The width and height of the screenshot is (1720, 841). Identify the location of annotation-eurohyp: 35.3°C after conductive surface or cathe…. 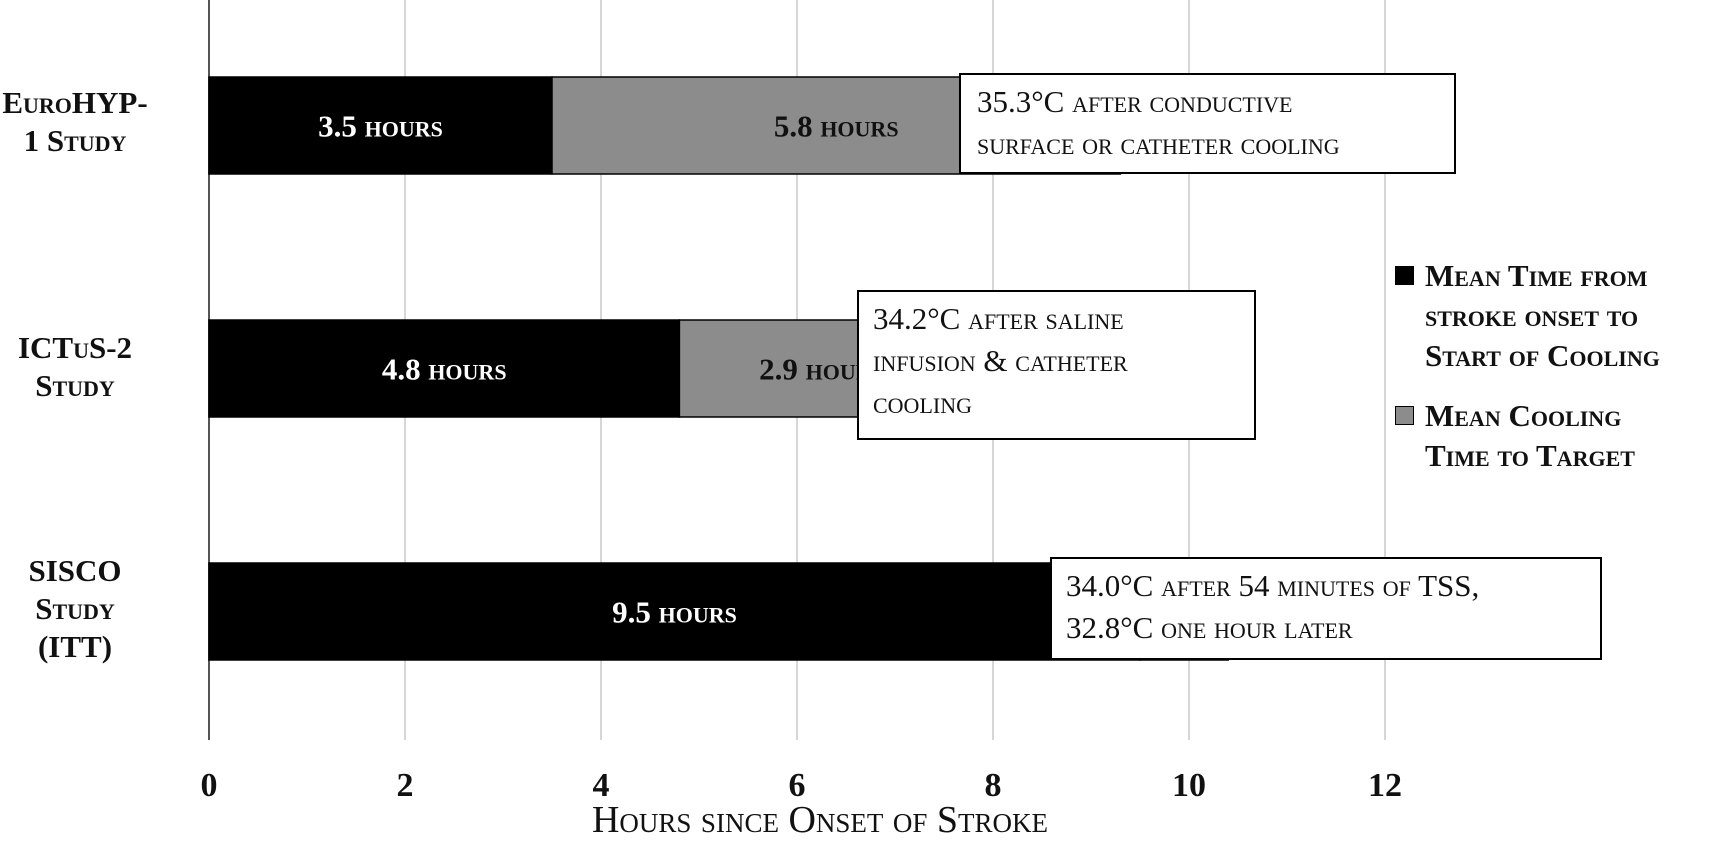
(1207, 123).